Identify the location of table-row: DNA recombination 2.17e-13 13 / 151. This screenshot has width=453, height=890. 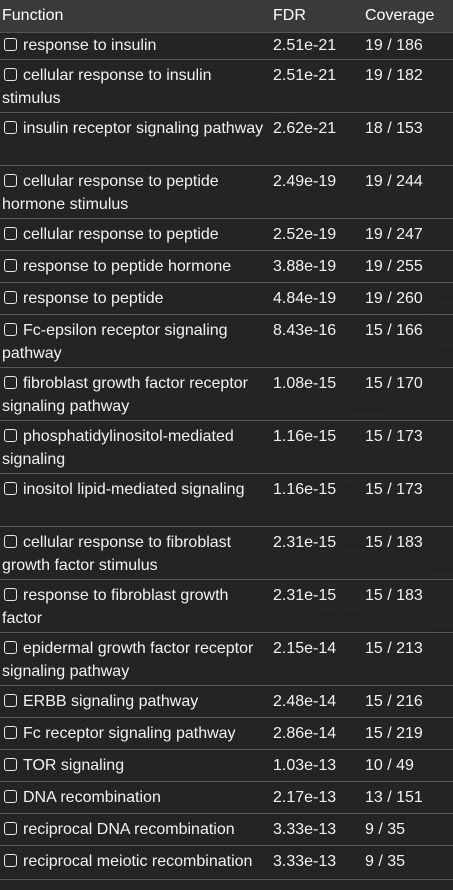
(226, 798).